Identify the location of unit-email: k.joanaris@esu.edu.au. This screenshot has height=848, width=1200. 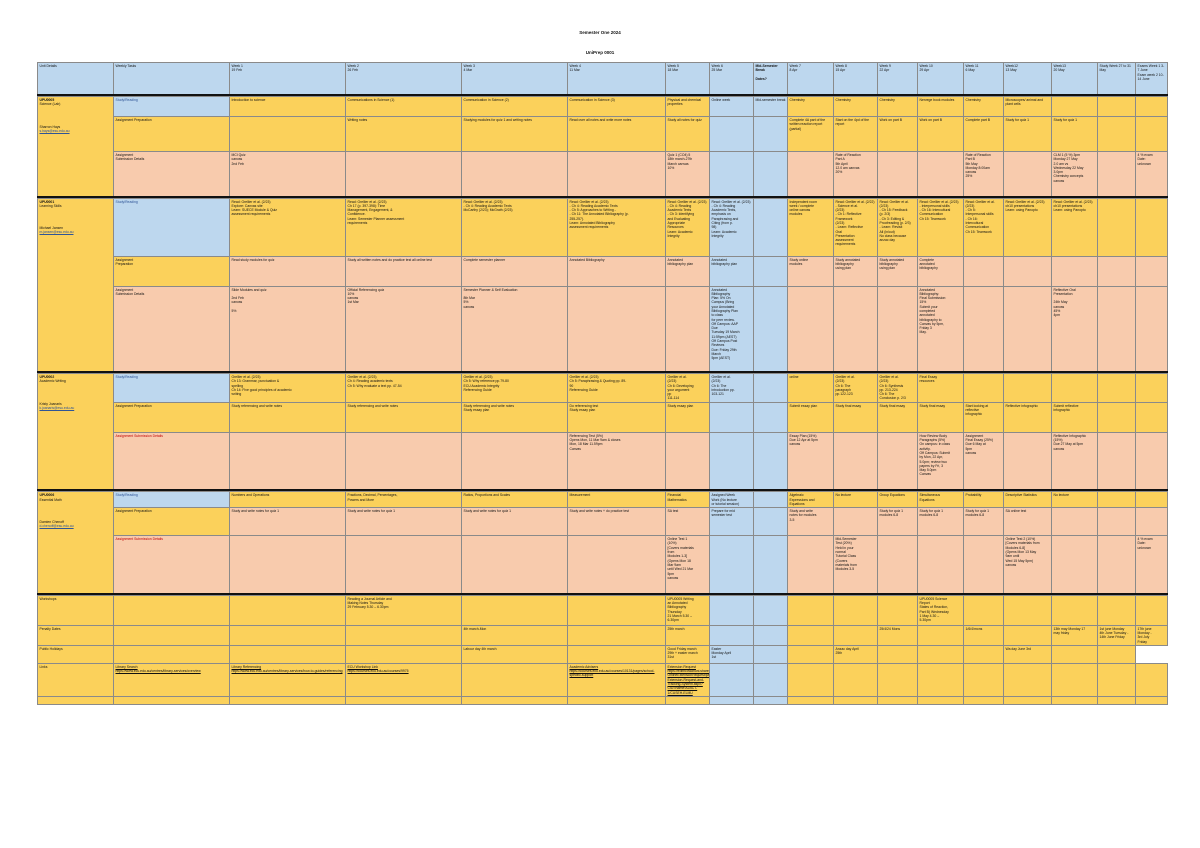
(57, 407).